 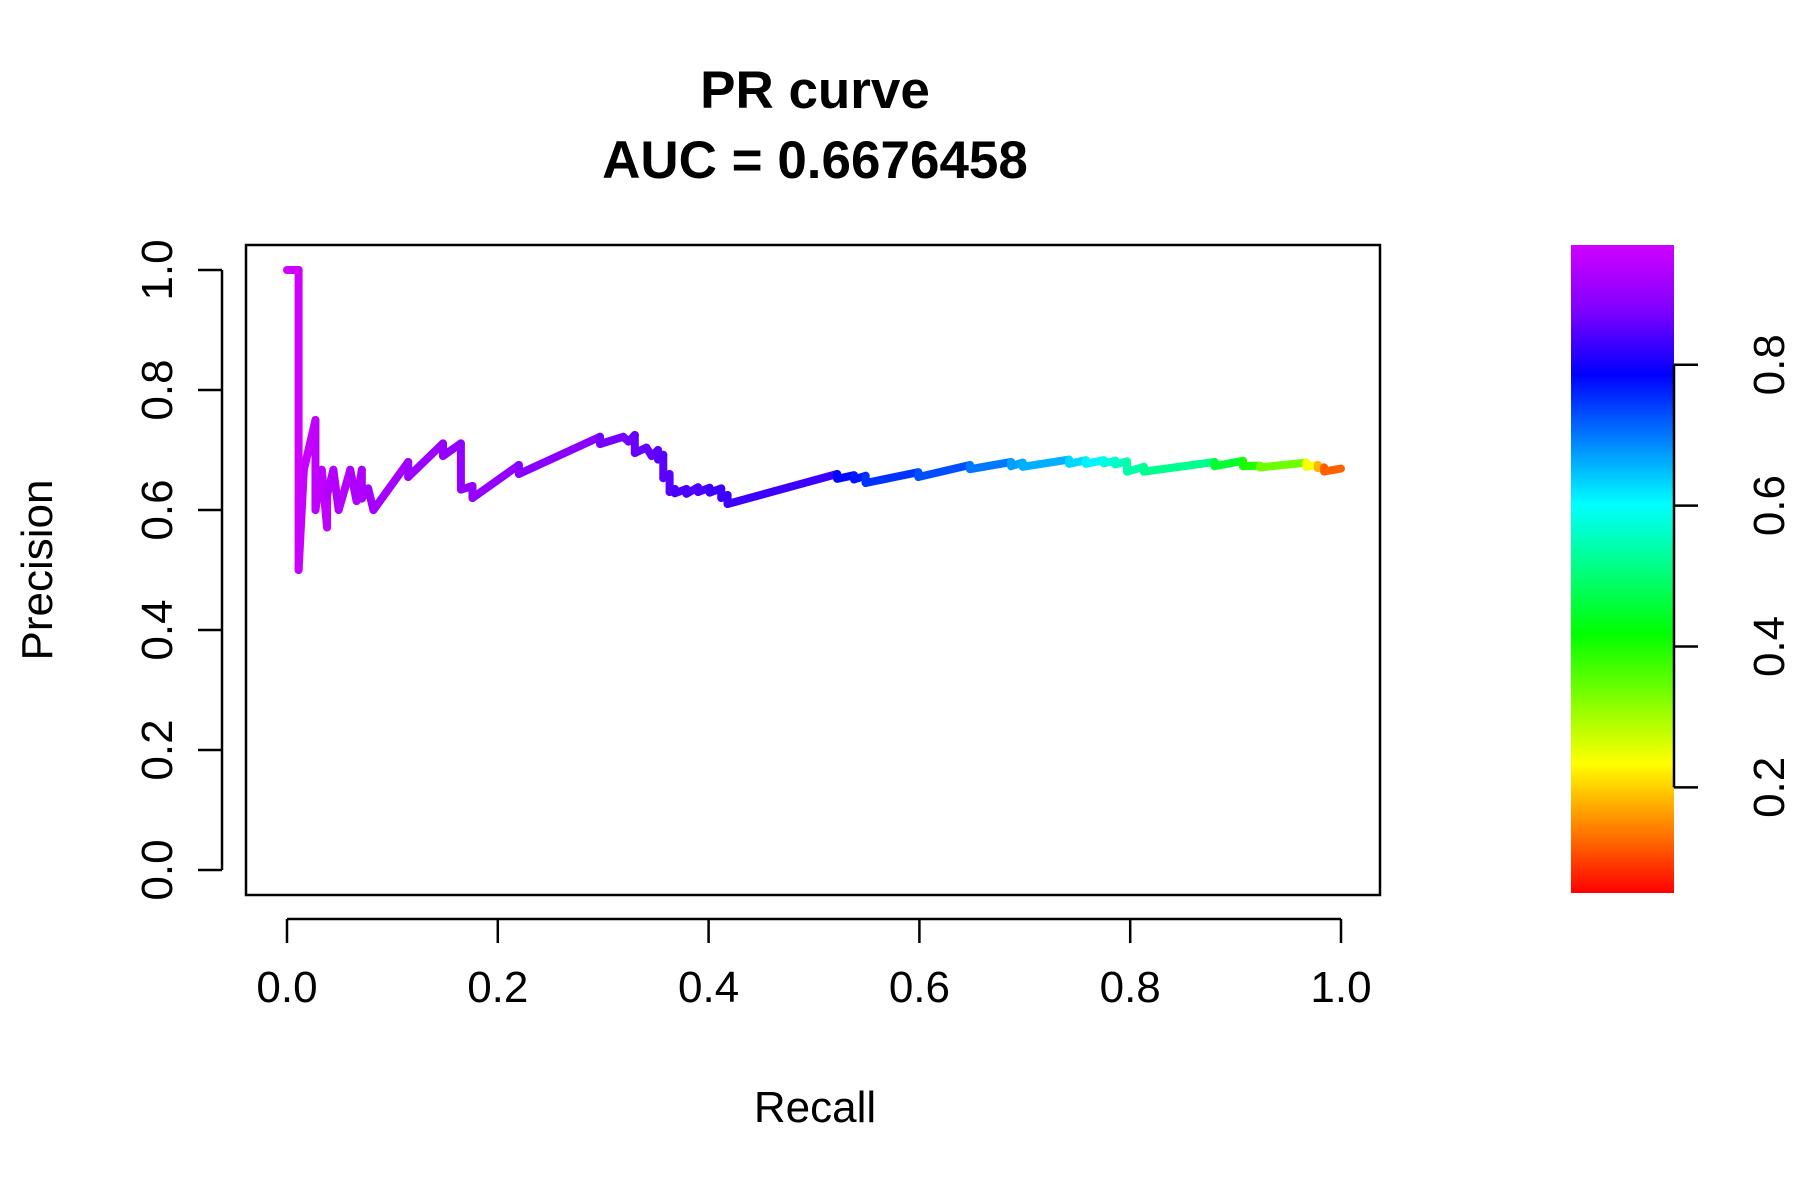 I want to click on x-tick-label: 0.2, so click(x=497, y=987).